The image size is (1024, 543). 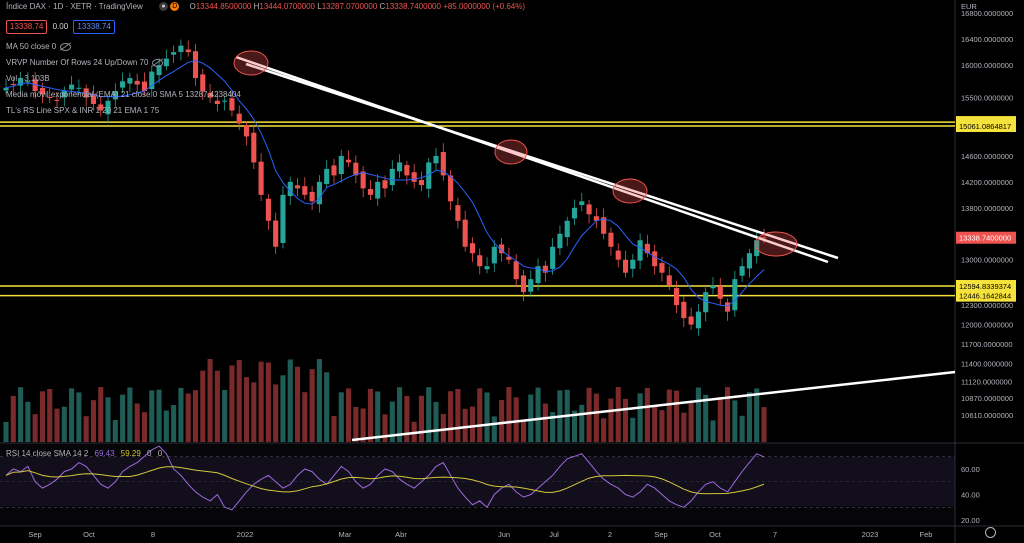 What do you see at coordinates (987, 415) in the screenshot?
I see `price-tick-label: 10610.0000000` at bounding box center [987, 415].